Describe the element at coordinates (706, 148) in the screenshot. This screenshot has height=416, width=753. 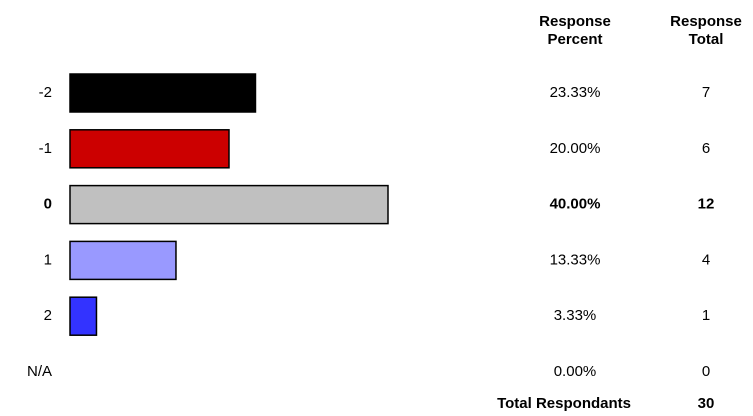
I see `total-count: 6` at that location.